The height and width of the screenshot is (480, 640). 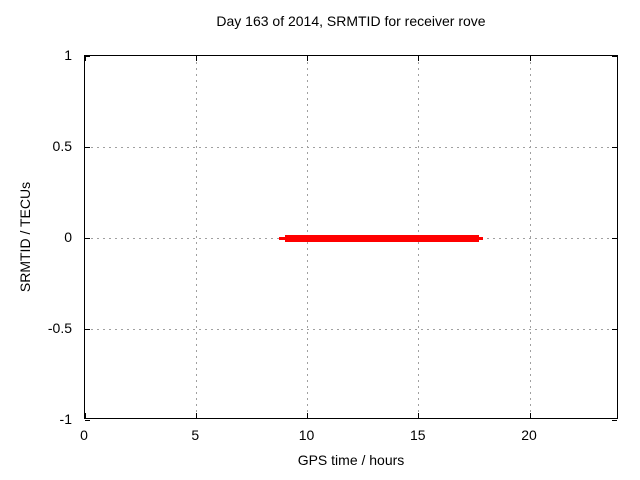 What do you see at coordinates (84, 435) in the screenshot?
I see `x-tick-label: 0` at bounding box center [84, 435].